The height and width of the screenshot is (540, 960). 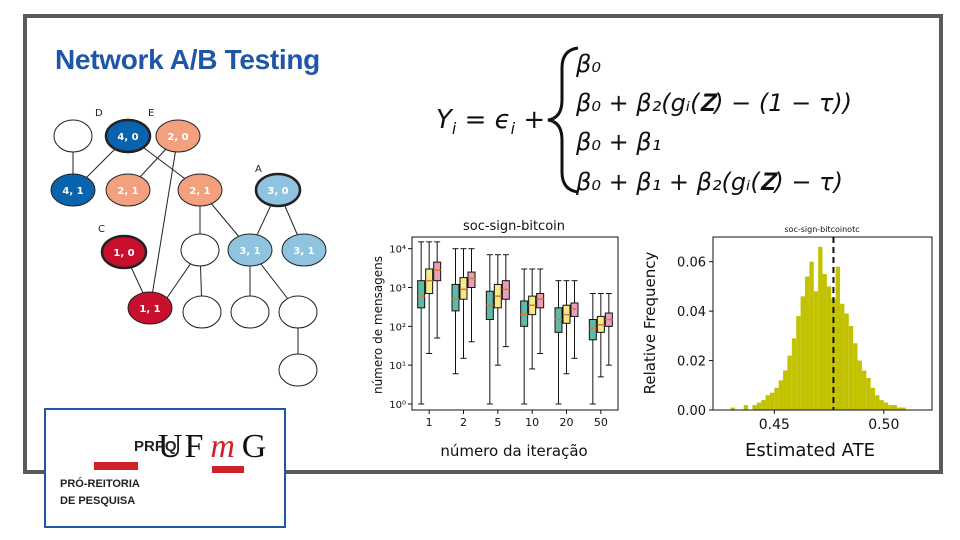 I want to click on boxplot-ytick-label: 10⁰, so click(x=397, y=405).